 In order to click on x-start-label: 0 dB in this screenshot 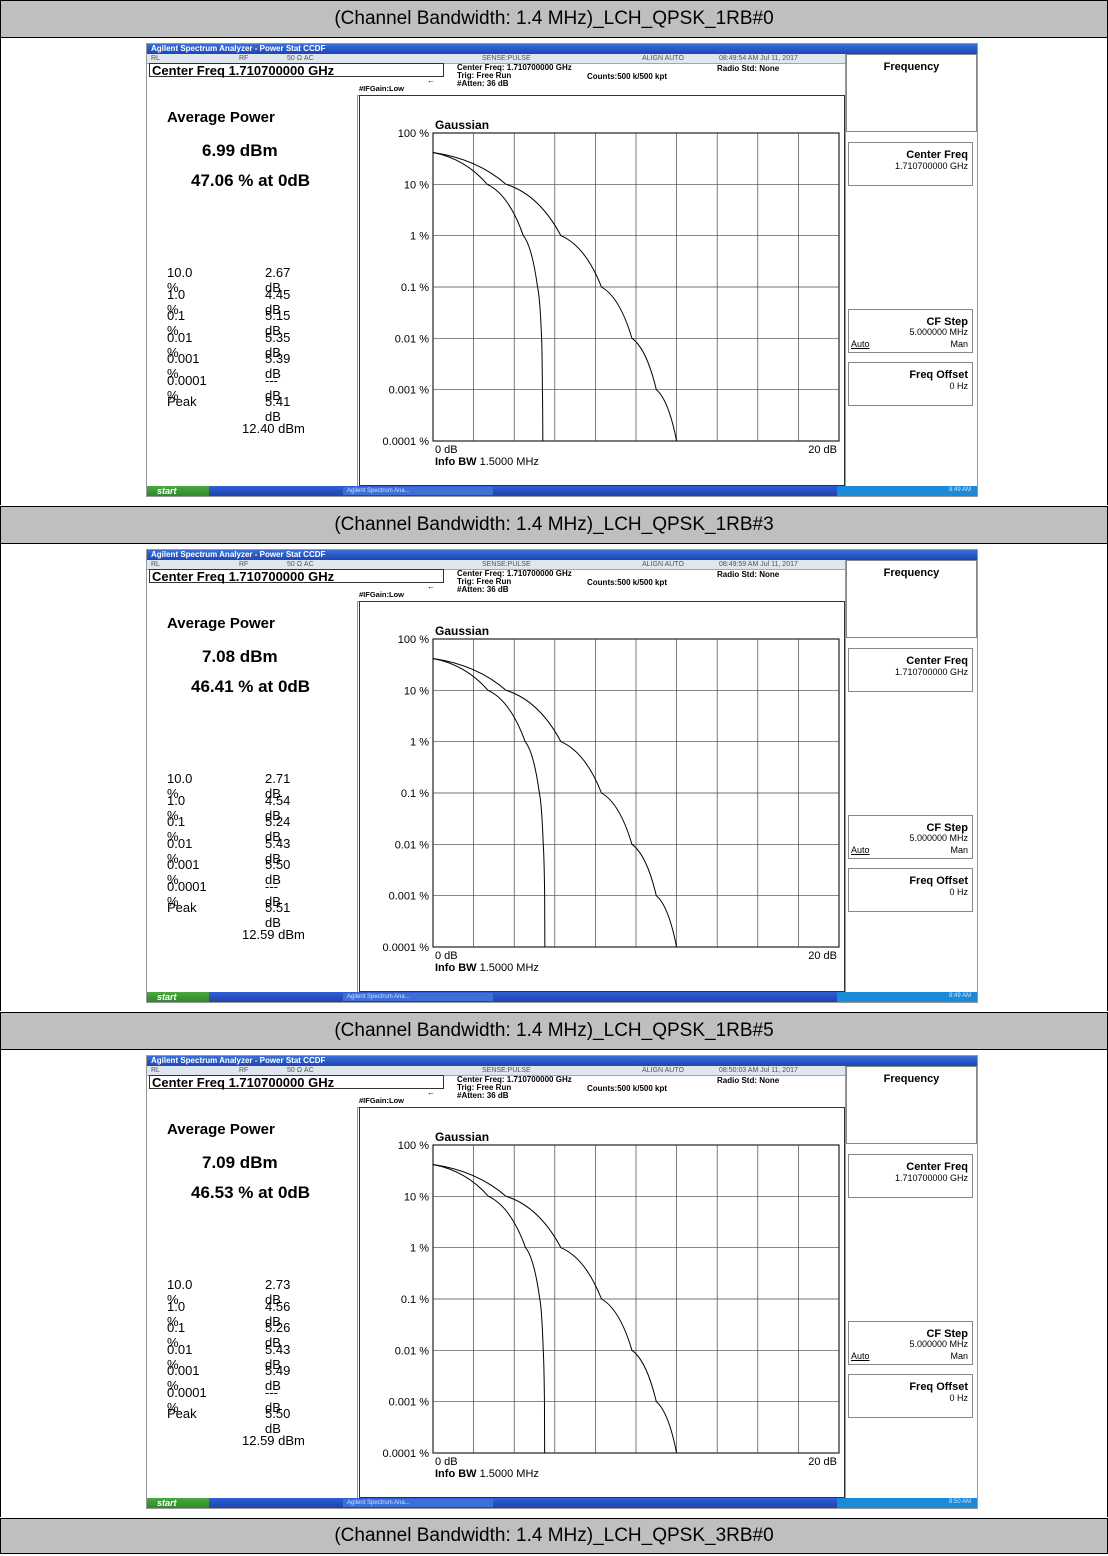, I will do `click(446, 450)`.